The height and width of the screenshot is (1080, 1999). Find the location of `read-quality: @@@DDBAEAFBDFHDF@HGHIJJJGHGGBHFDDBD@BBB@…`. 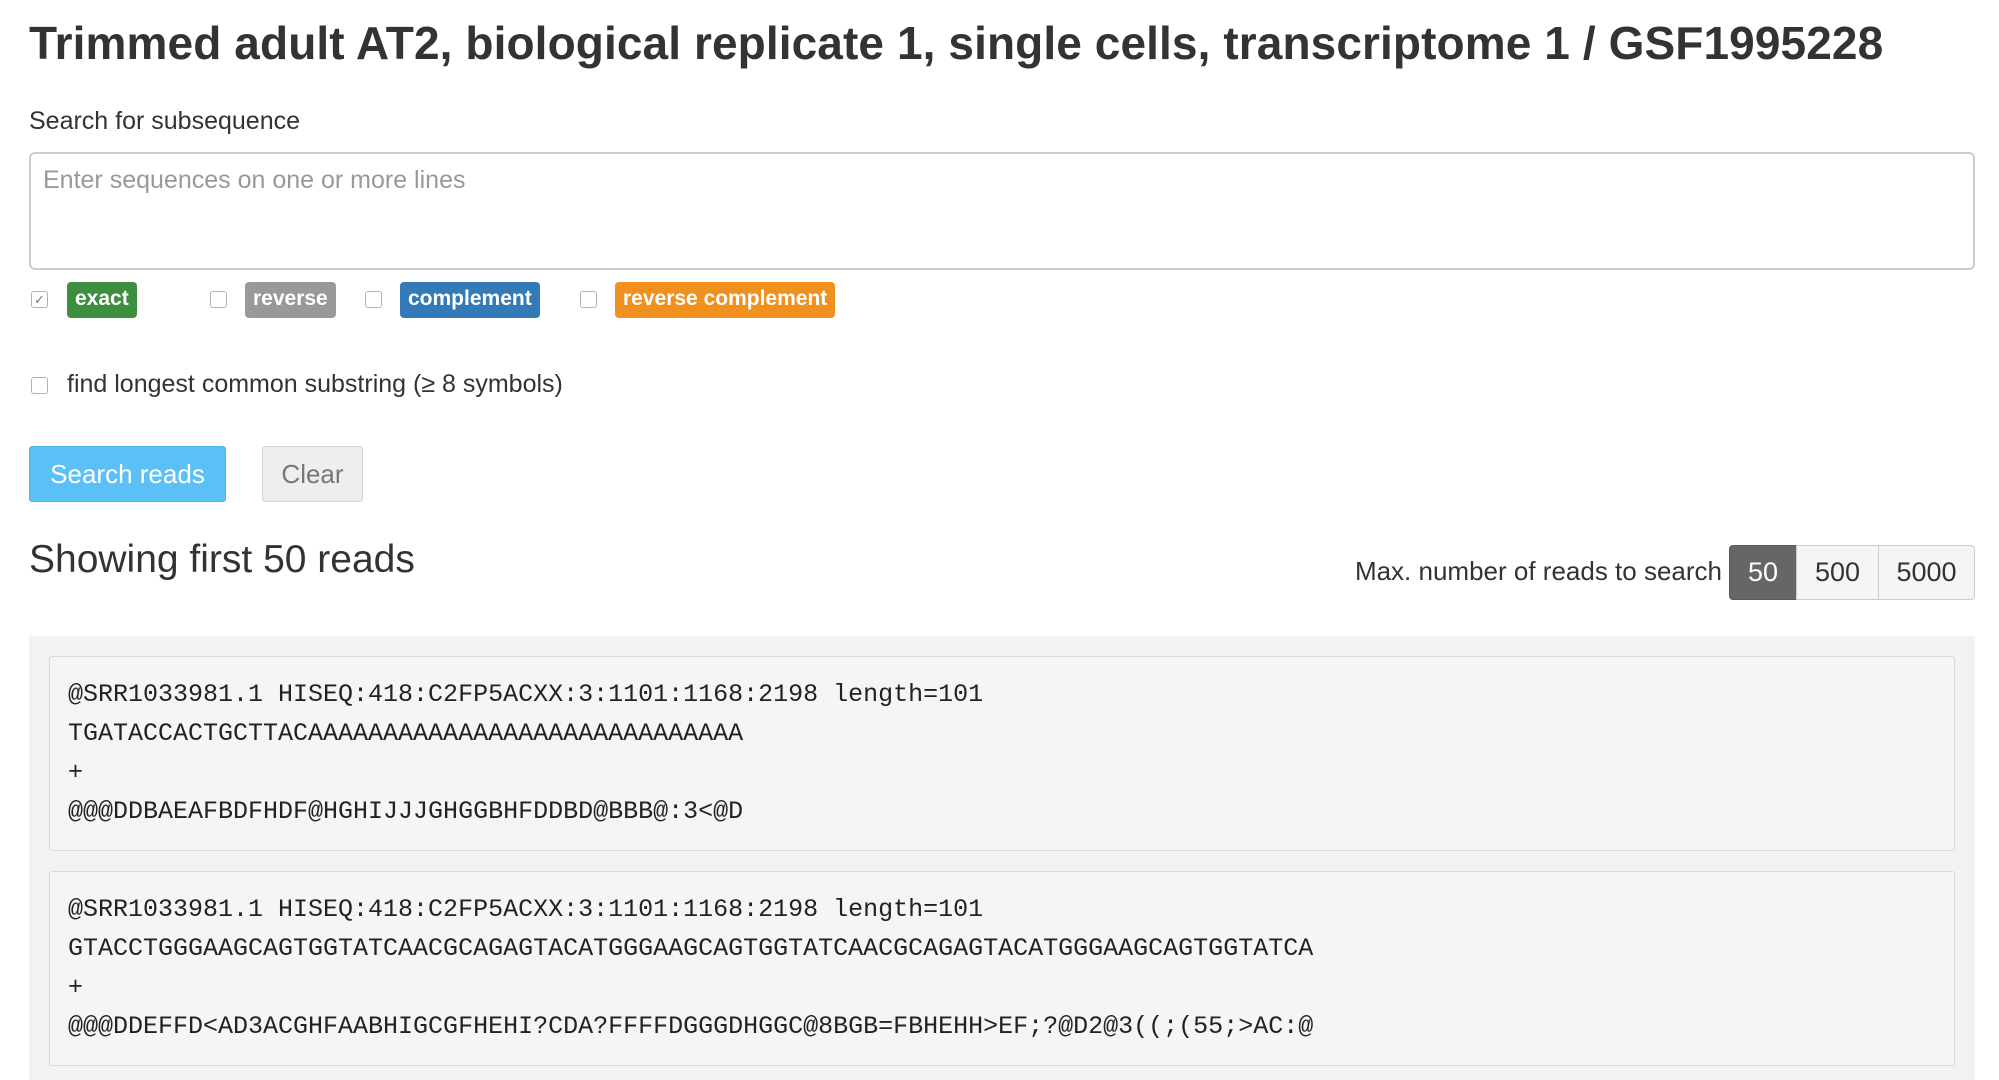

read-quality: @@@DDBAEAFBDFHDF@HGHIJJJGHGGBHFDDBD@BBB@… is located at coordinates (406, 811).